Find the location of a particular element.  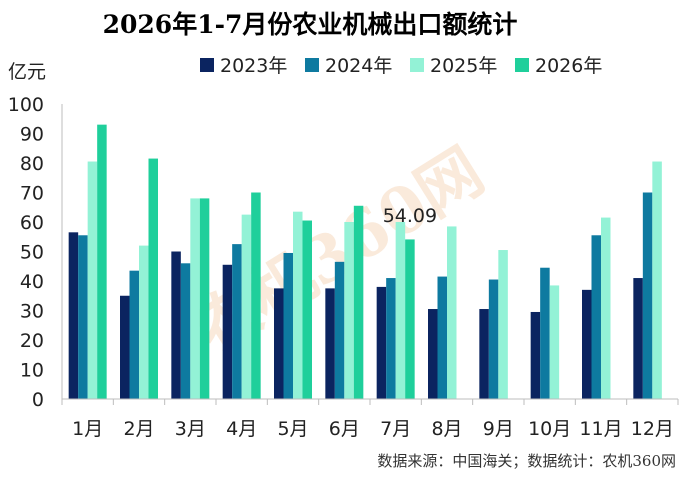

legend-label: 2026年 is located at coordinates (568, 66).